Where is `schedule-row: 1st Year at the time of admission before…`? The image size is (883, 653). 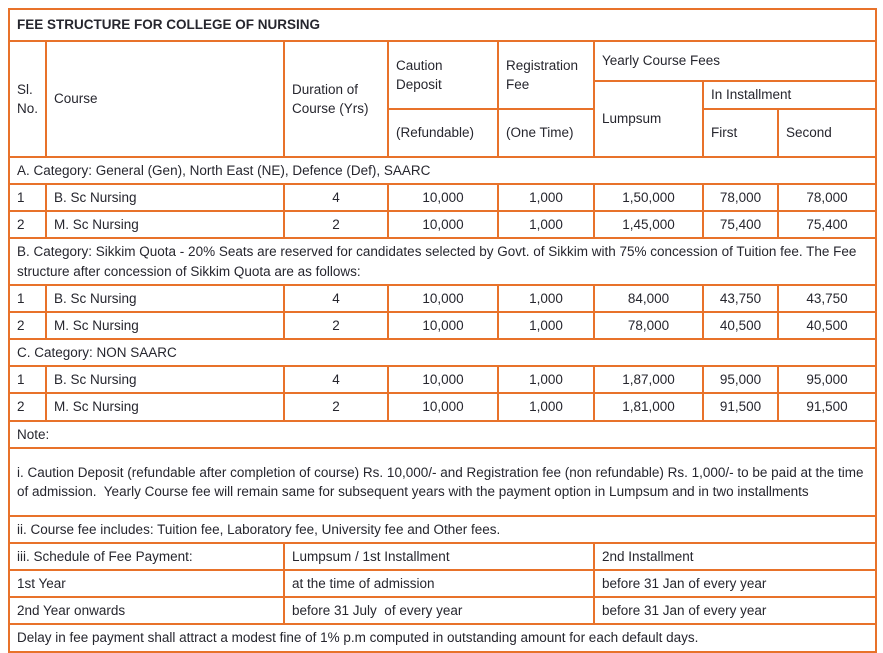 schedule-row: 1st Year at the time of admission before… is located at coordinates (443, 584).